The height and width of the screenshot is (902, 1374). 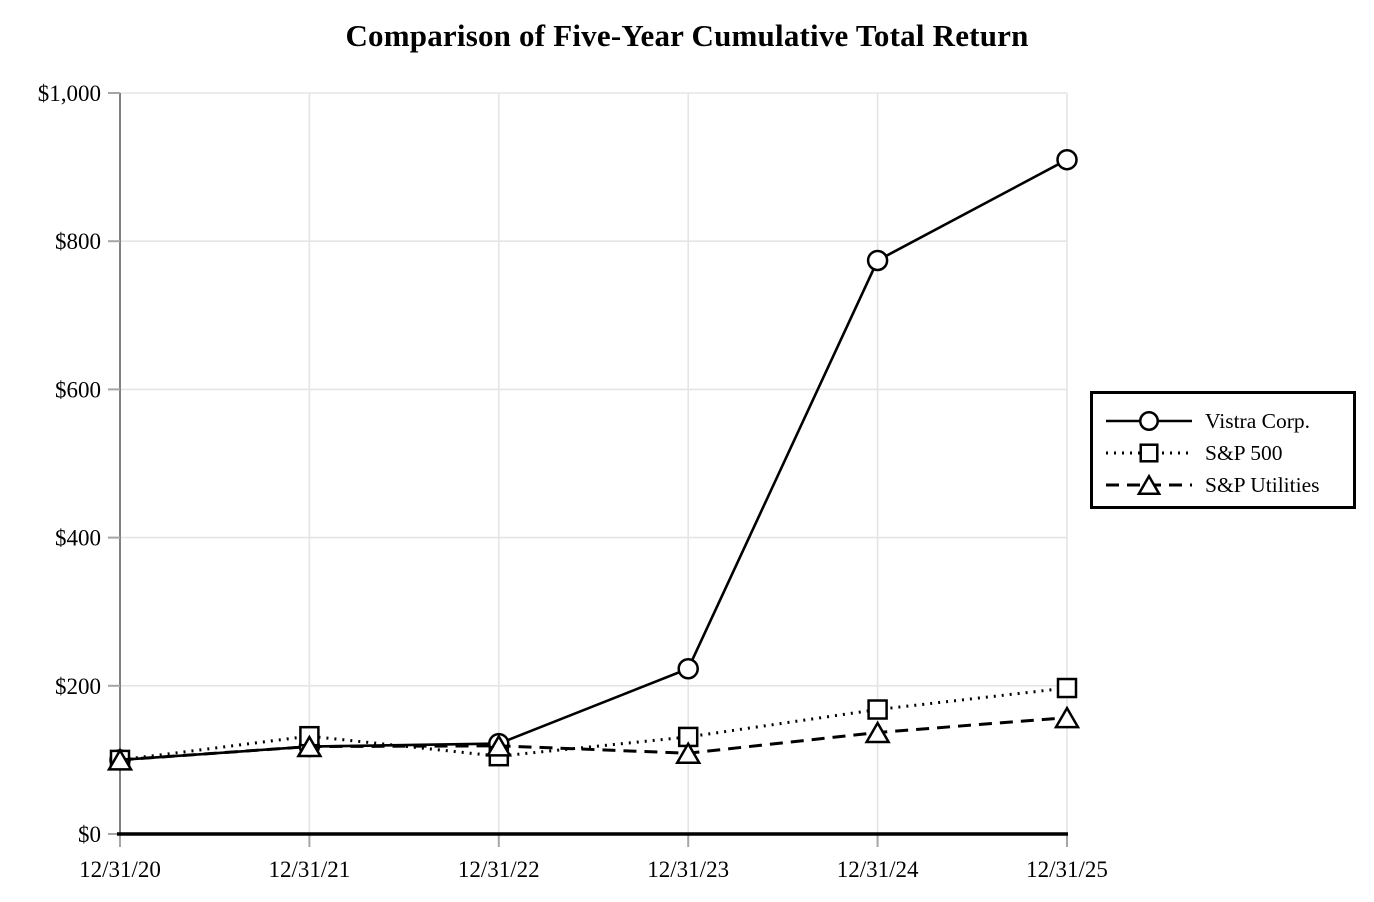 What do you see at coordinates (78, 241) in the screenshot?
I see `y-tick-label: $800` at bounding box center [78, 241].